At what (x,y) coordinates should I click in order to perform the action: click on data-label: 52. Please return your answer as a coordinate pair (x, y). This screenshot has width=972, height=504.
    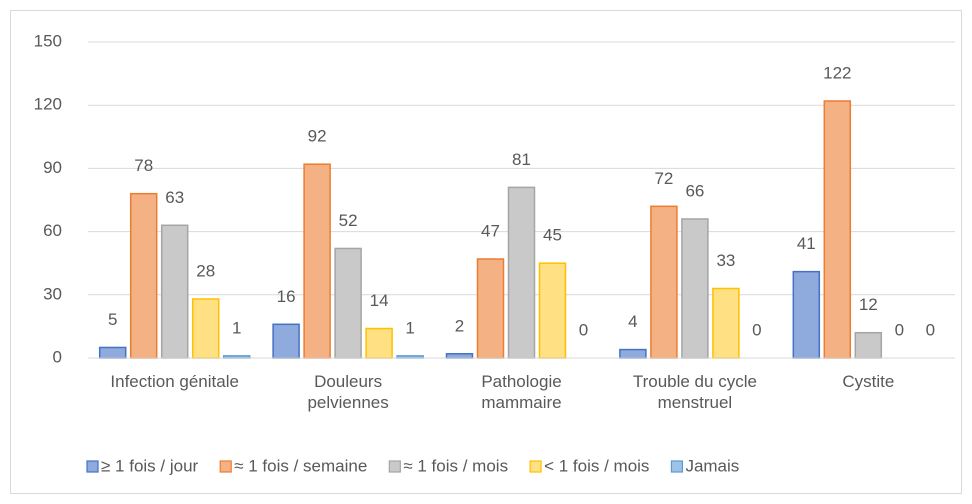
    Looking at the image, I should click on (348, 220).